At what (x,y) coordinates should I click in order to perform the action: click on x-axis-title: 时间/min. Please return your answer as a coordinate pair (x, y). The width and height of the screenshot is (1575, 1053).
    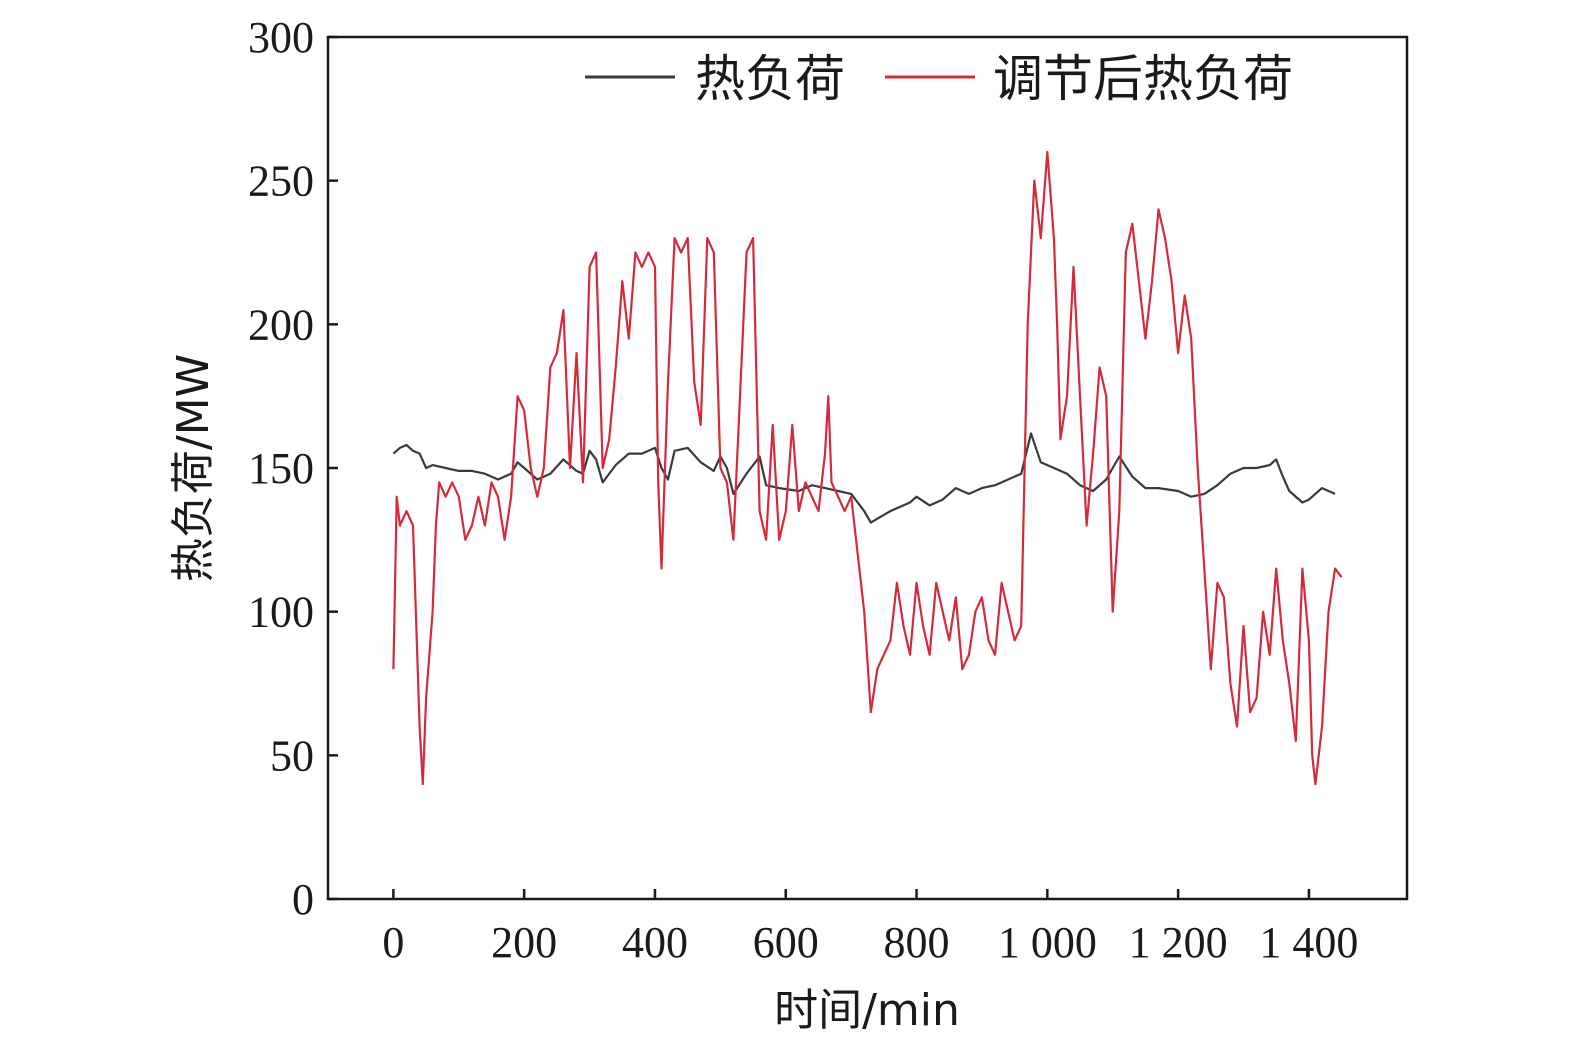
    Looking at the image, I should click on (867, 1010).